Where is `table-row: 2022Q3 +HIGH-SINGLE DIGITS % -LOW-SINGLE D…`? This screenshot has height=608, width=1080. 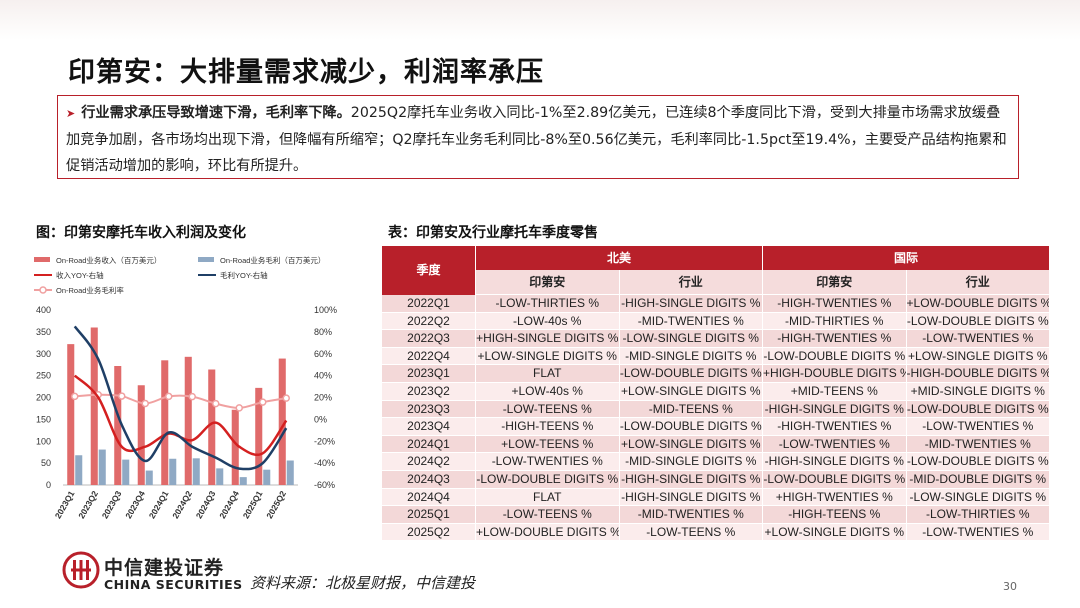 table-row: 2022Q3 +HIGH-SINGLE DIGITS % -LOW-SINGLE D… is located at coordinates (716, 339).